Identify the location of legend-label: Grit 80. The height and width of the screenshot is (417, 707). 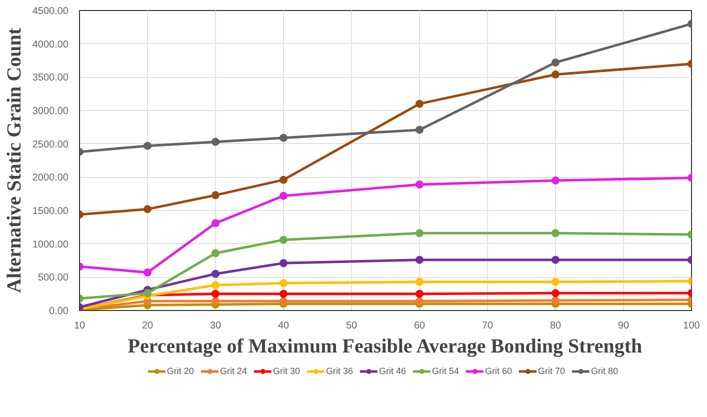
(604, 371).